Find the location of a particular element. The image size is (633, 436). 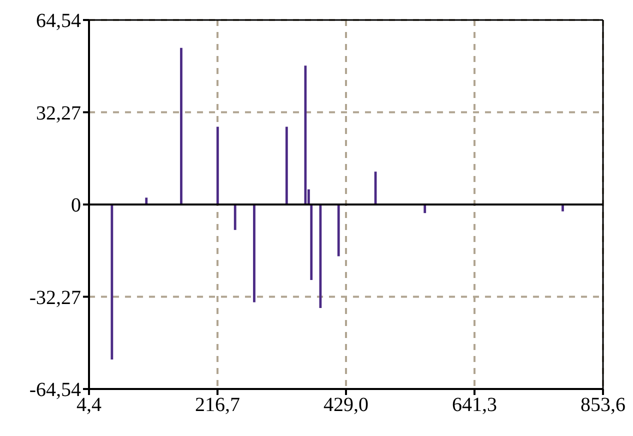

x-tick-label: 429,0 is located at coordinates (346, 405).